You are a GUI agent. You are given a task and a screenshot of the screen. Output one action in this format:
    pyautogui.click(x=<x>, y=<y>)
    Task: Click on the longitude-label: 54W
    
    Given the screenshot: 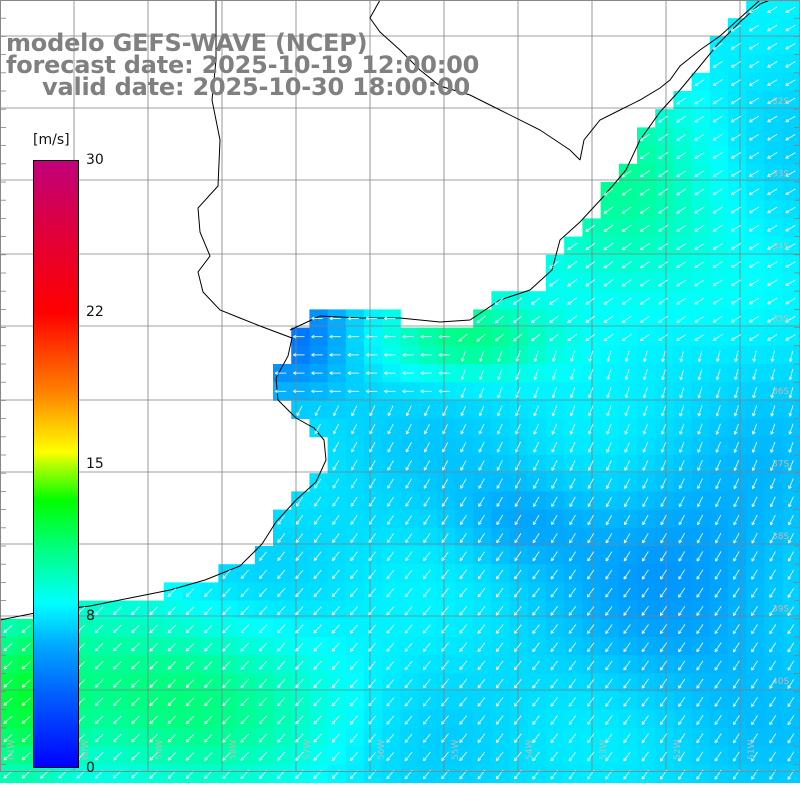 What is the action you would take?
    pyautogui.click(x=530, y=750)
    